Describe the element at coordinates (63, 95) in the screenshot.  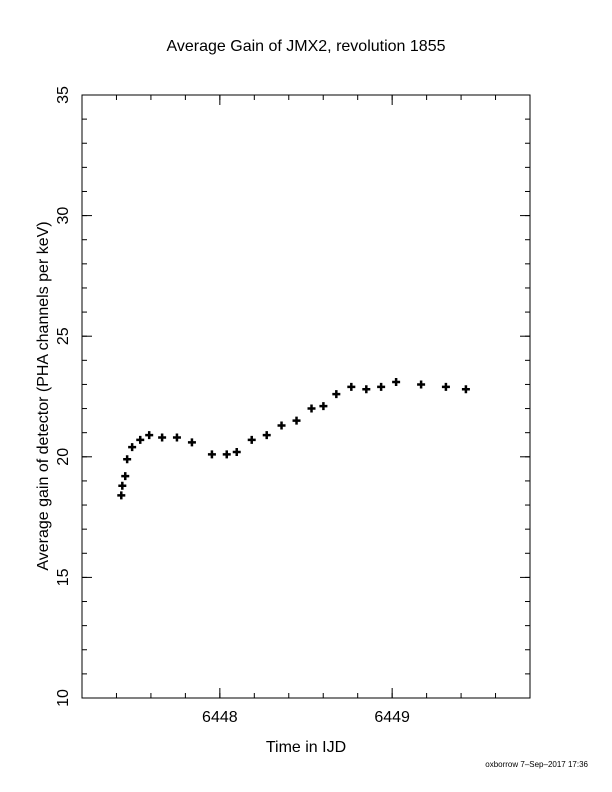
I see `y-tick-label: 35` at that location.